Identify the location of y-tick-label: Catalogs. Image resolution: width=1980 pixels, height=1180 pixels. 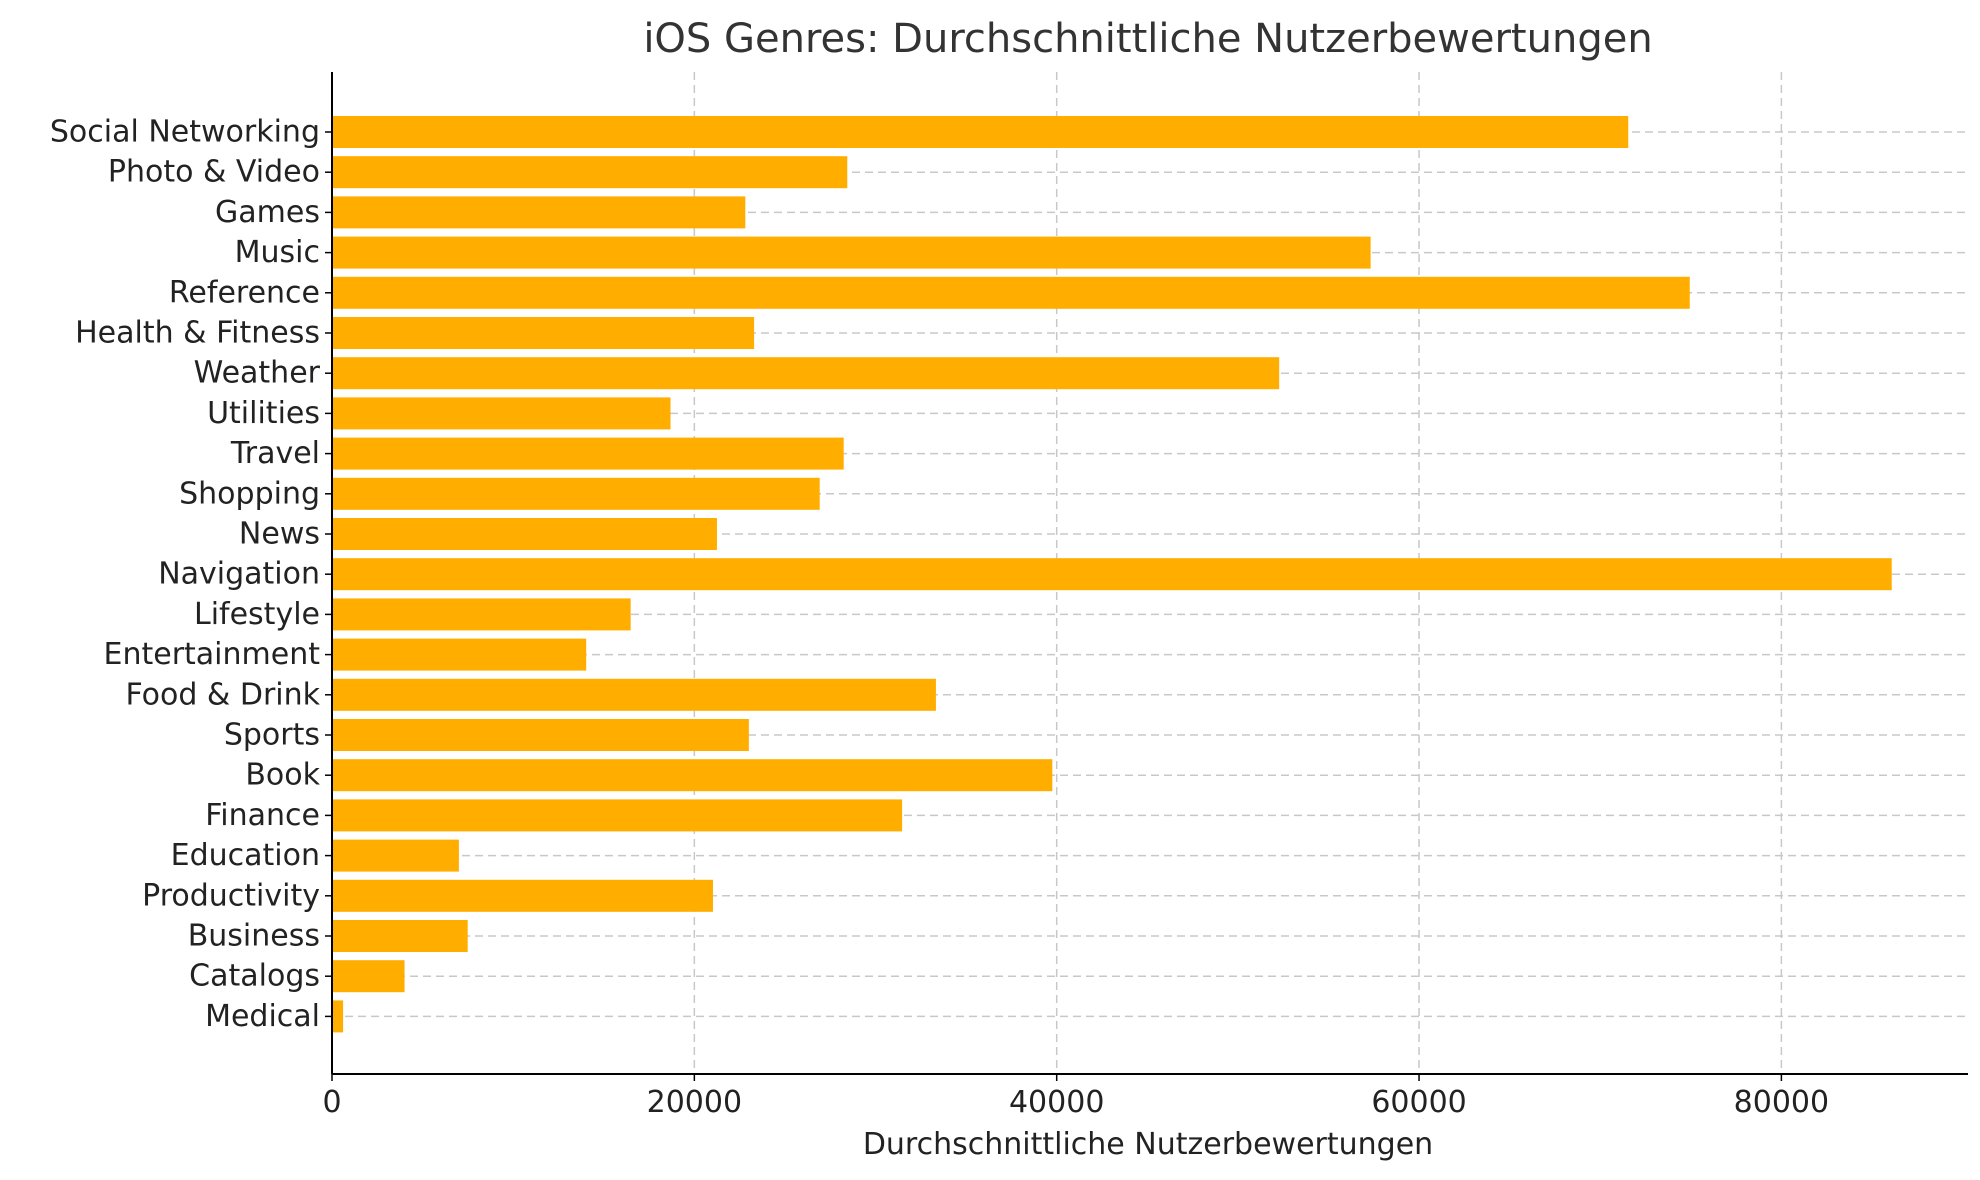
(254, 976).